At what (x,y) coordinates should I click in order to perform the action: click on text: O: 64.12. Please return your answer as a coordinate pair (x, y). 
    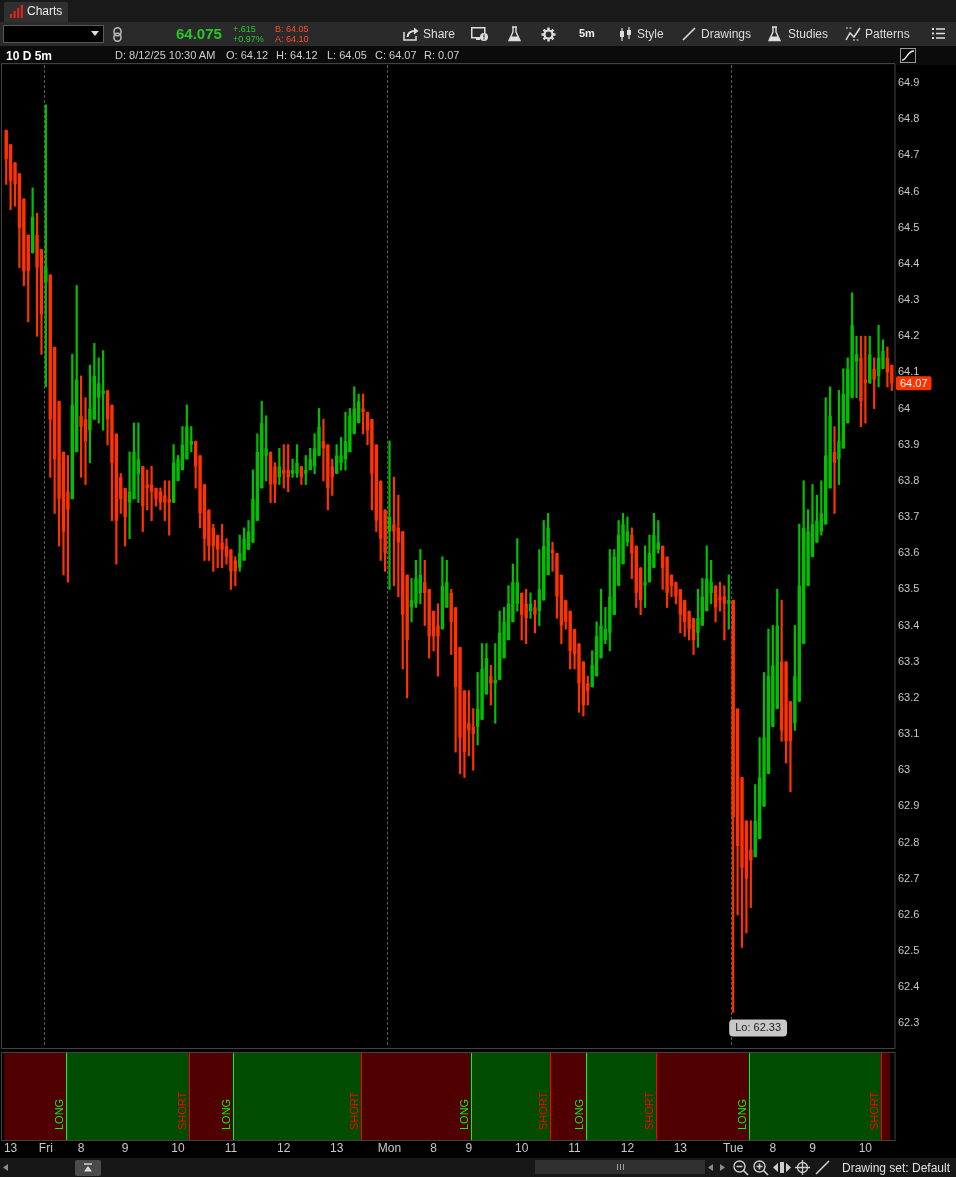
    Looking at the image, I should click on (247, 55).